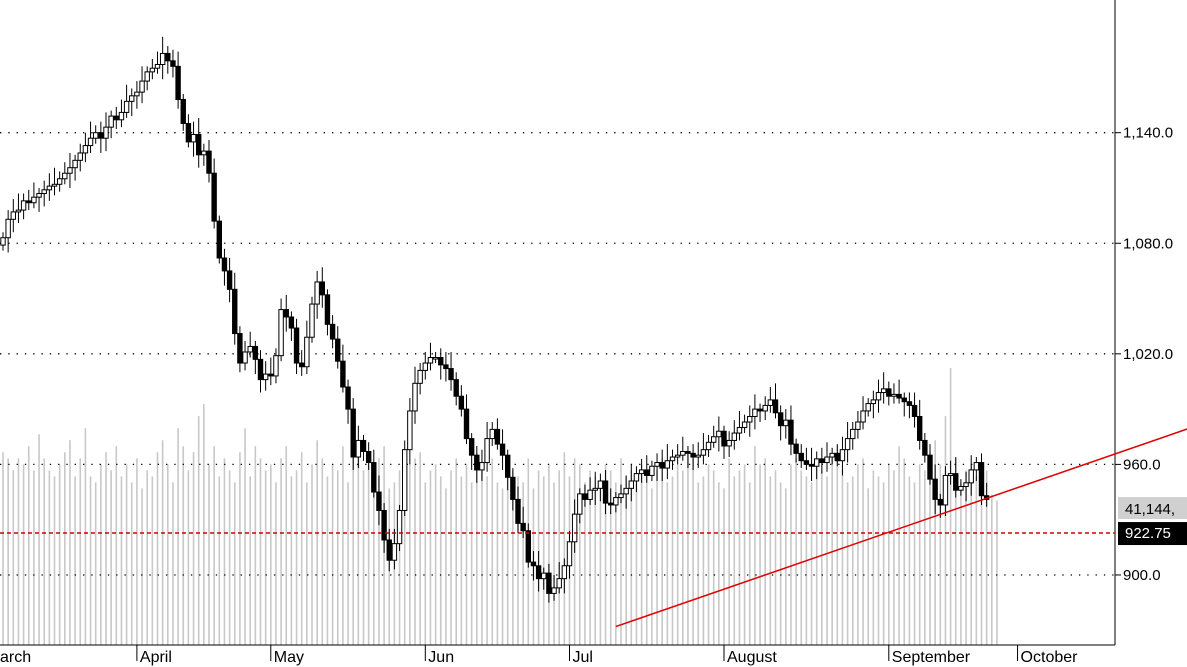 This screenshot has width=1187, height=667. I want to click on month-label: Jul, so click(583, 657).